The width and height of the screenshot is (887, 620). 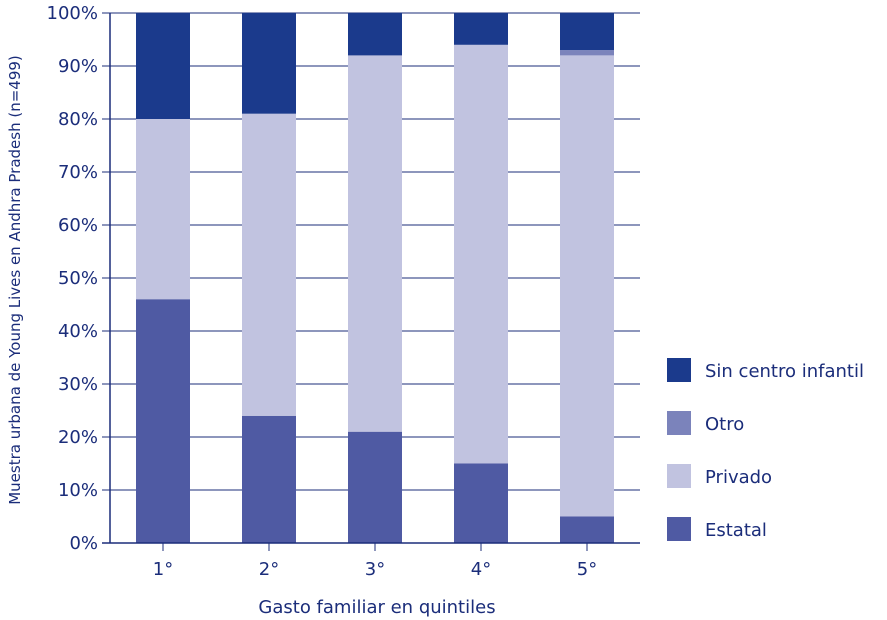 What do you see at coordinates (78, 437) in the screenshot?
I see `y-tick-label: 20%` at bounding box center [78, 437].